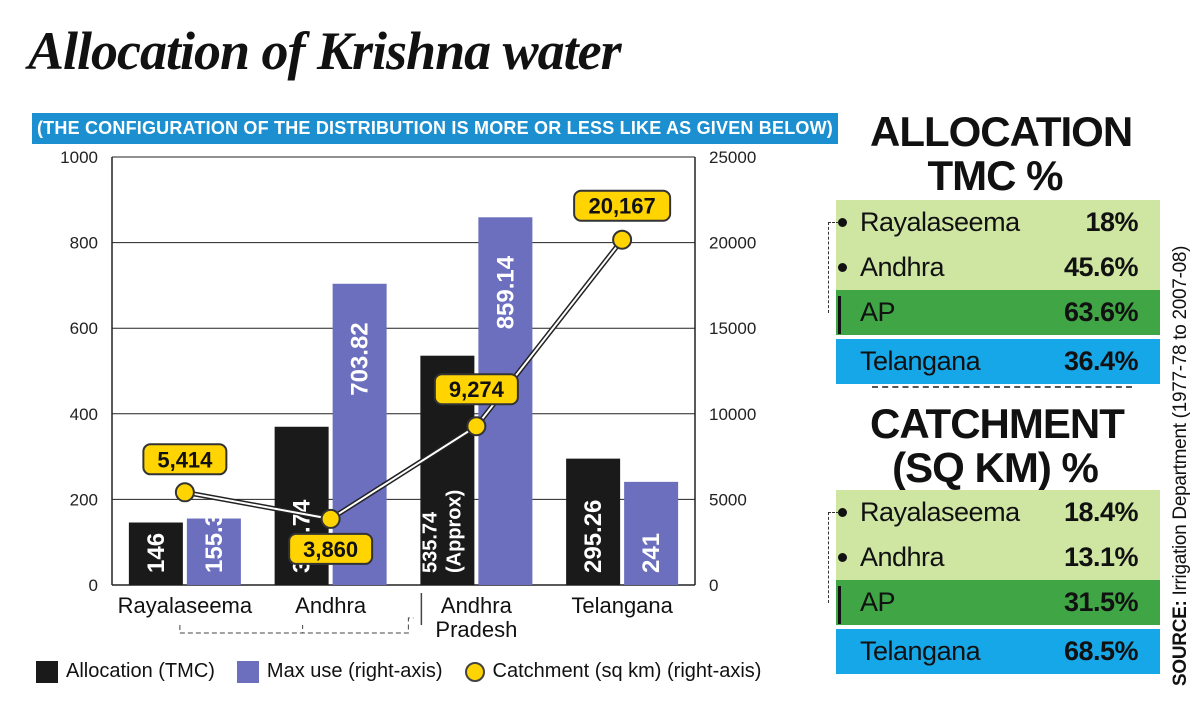  Describe the element at coordinates (878, 602) in the screenshot. I see `catchment-name: AP` at that location.